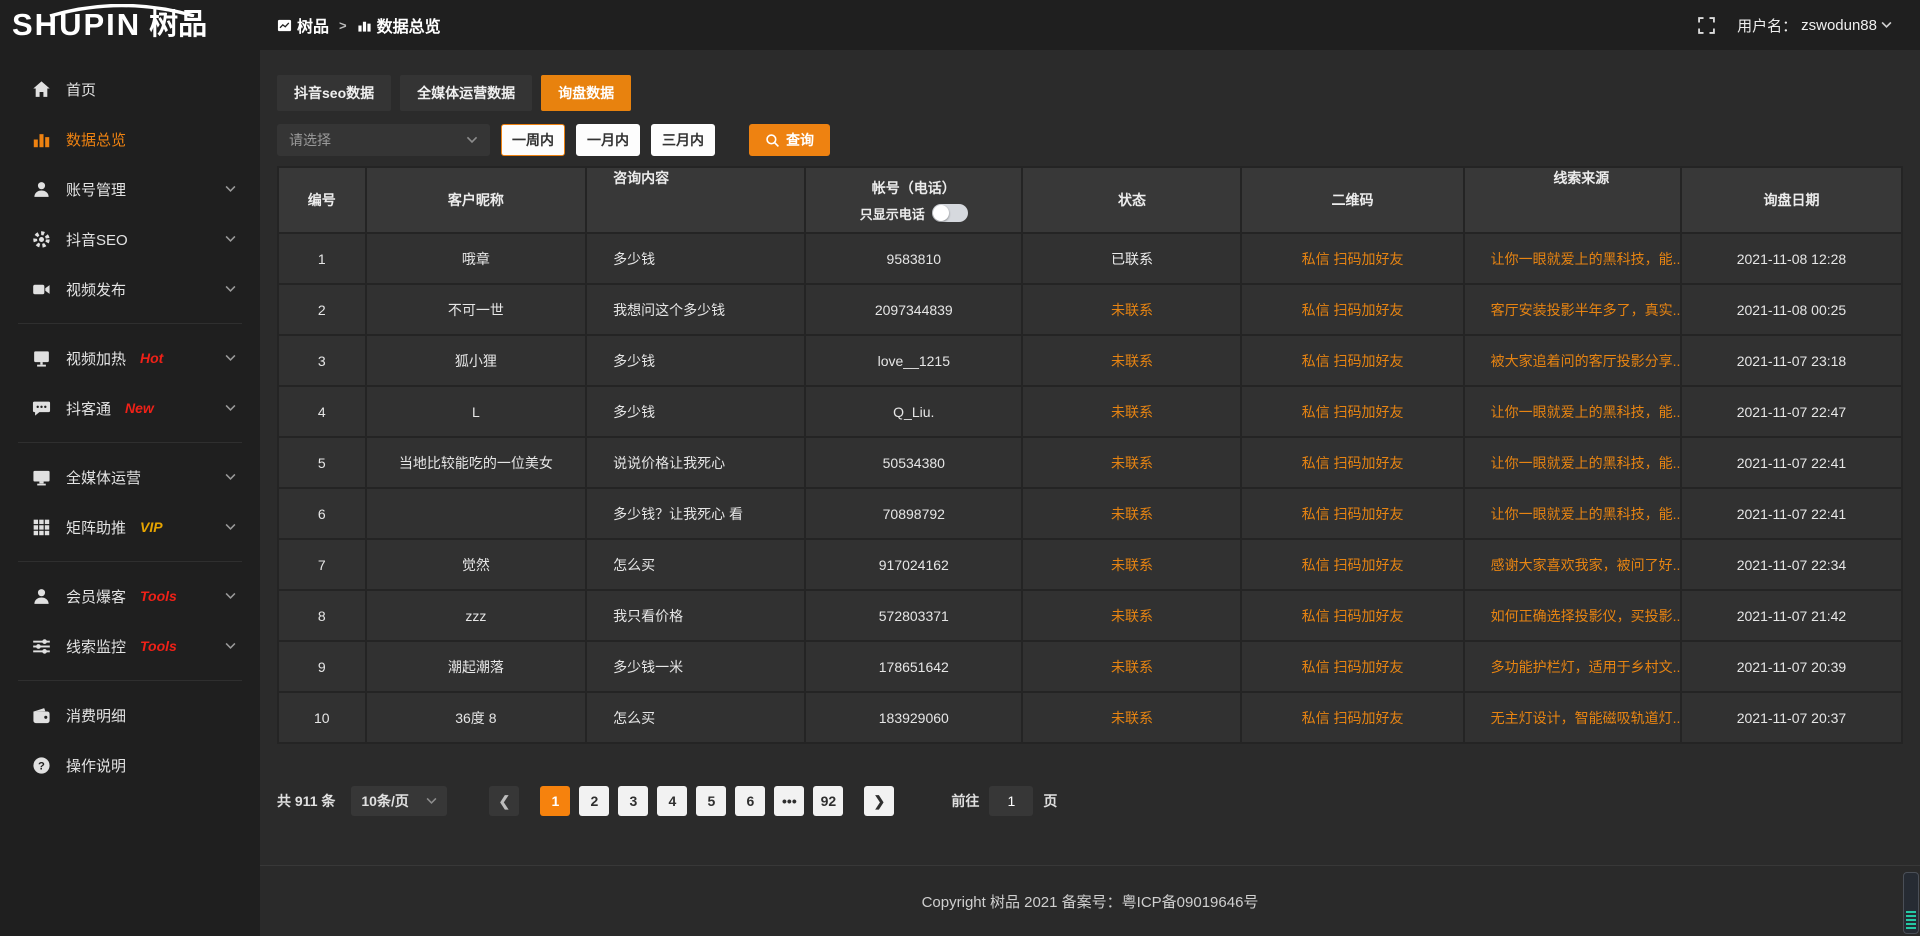  Describe the element at coordinates (130, 527) in the screenshot. I see `sidebar-item-matrix-boost: 矩阵助推 VIP` at that location.